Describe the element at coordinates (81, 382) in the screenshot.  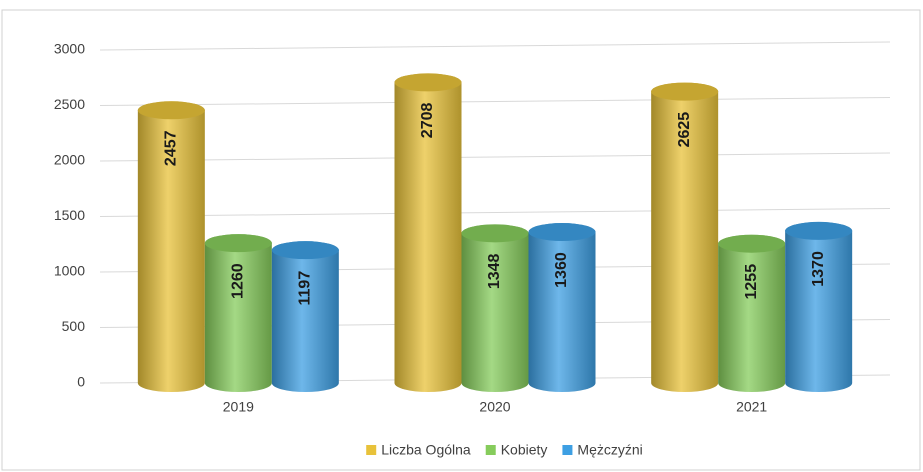
I see `y-tick-label: 0` at that location.